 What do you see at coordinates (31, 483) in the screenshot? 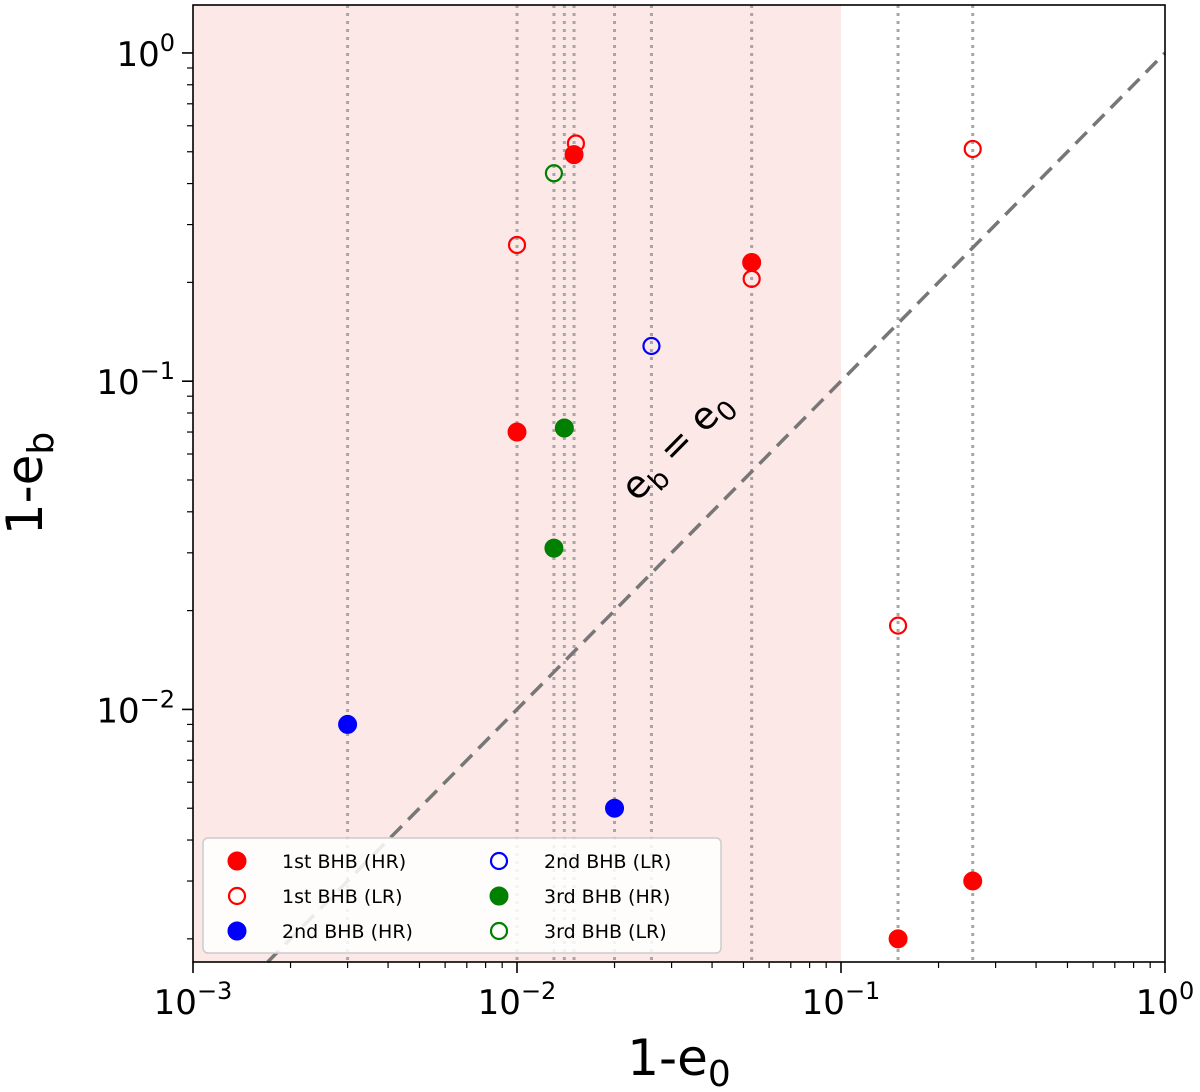
I see `y-axis-title: 1-eb` at bounding box center [31, 483].